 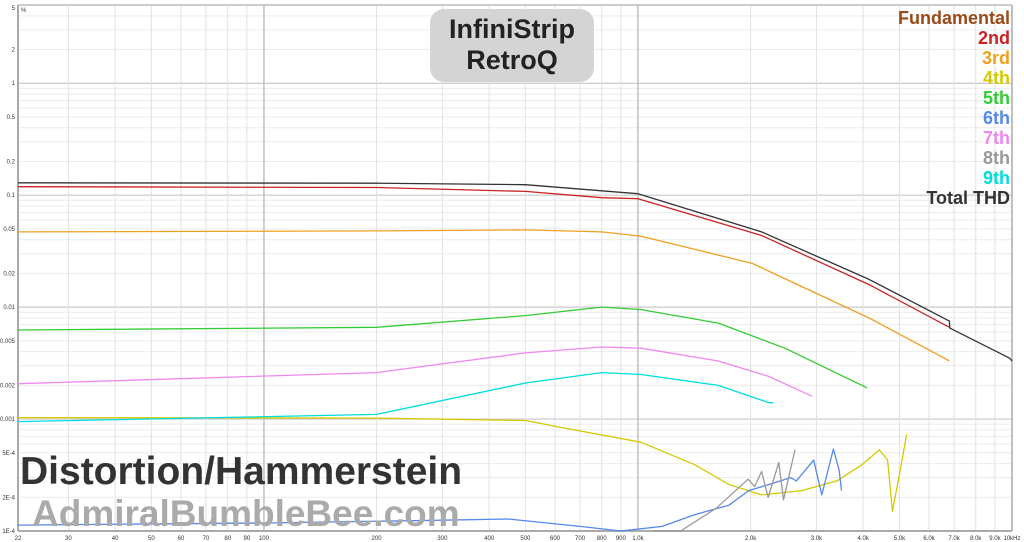 What do you see at coordinates (9, 308) in the screenshot?
I see `y-tick-label: 0.01` at bounding box center [9, 308].